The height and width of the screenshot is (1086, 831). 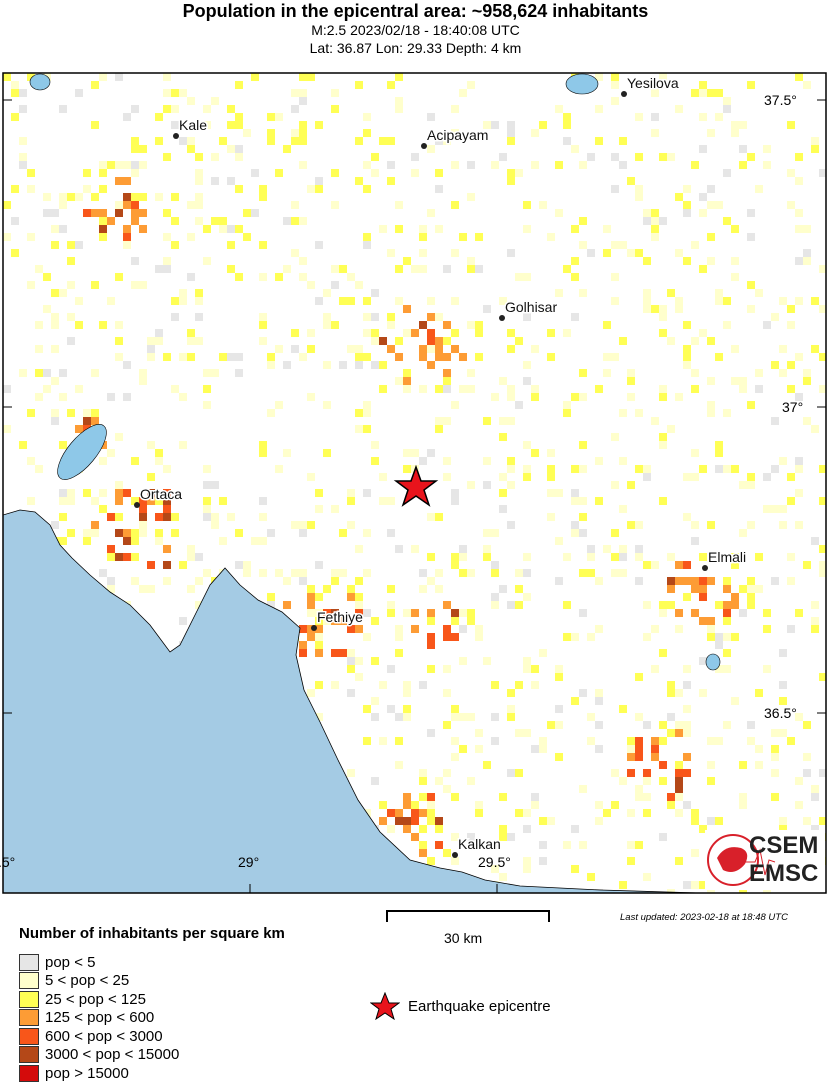 I want to click on csem-emsc-logo: CSEM EMSC, so click(x=765, y=860).